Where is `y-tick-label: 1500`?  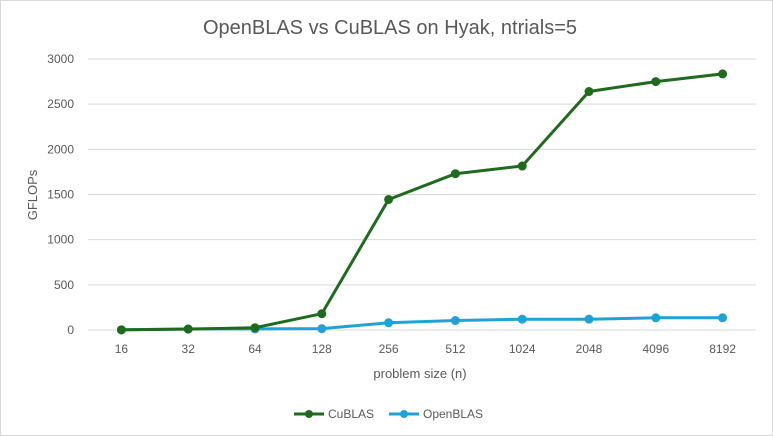
y-tick-label: 1500 is located at coordinates (60, 195).